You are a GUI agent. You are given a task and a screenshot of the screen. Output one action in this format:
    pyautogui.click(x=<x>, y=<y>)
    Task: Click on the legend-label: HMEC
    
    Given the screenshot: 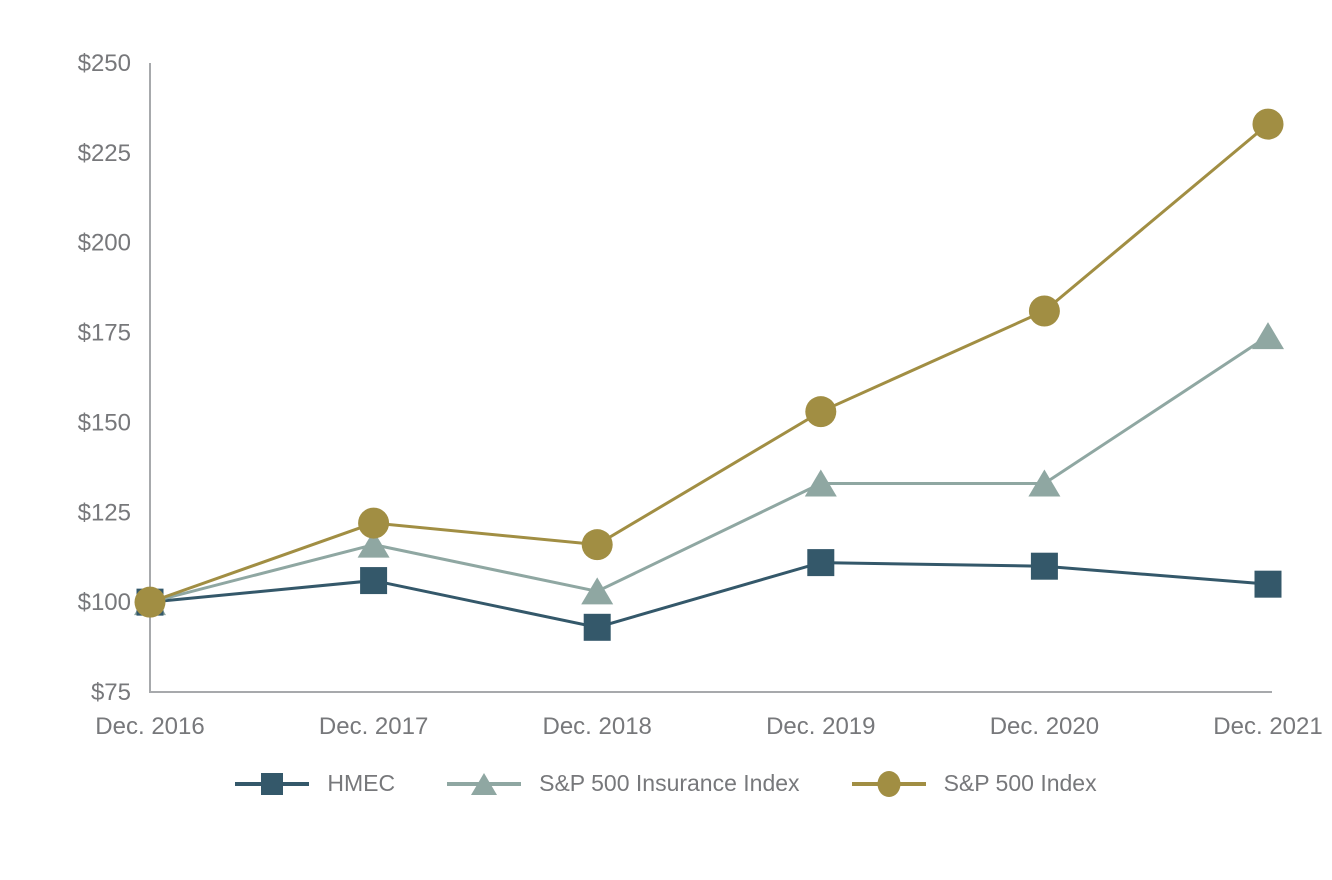 What is the action you would take?
    pyautogui.click(x=361, y=783)
    